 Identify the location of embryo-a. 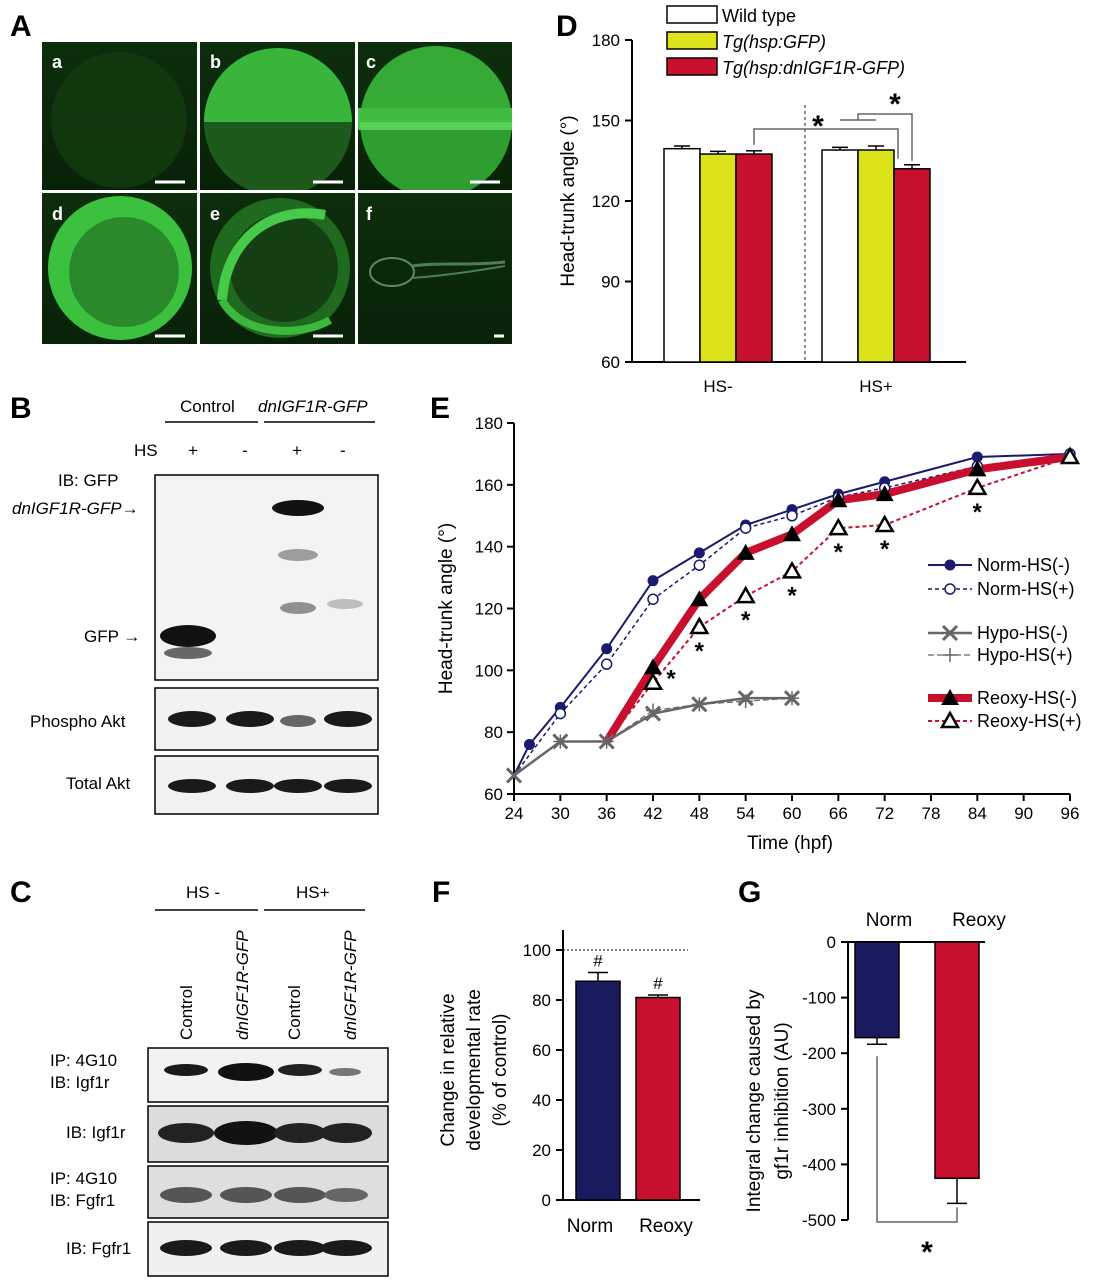
(119, 120).